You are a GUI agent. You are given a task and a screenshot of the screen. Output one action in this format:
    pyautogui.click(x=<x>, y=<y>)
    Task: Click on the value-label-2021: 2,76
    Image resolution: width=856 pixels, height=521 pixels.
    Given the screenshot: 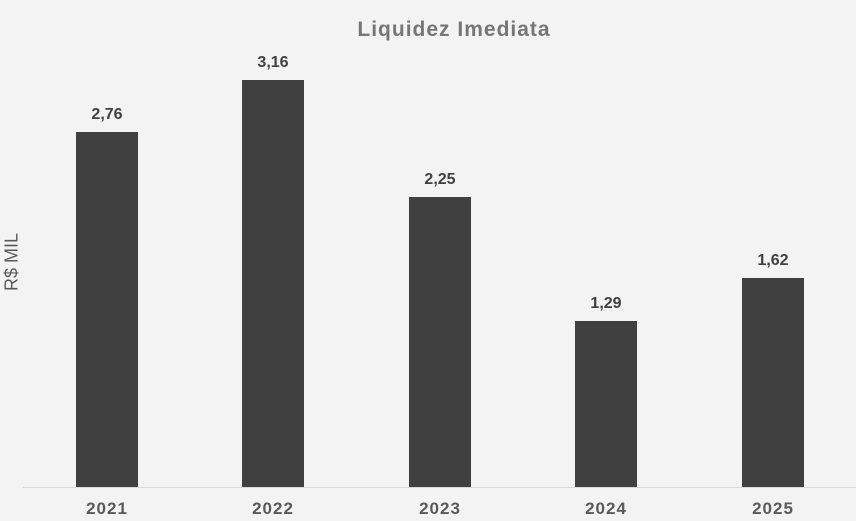 What is the action you would take?
    pyautogui.click(x=107, y=114)
    